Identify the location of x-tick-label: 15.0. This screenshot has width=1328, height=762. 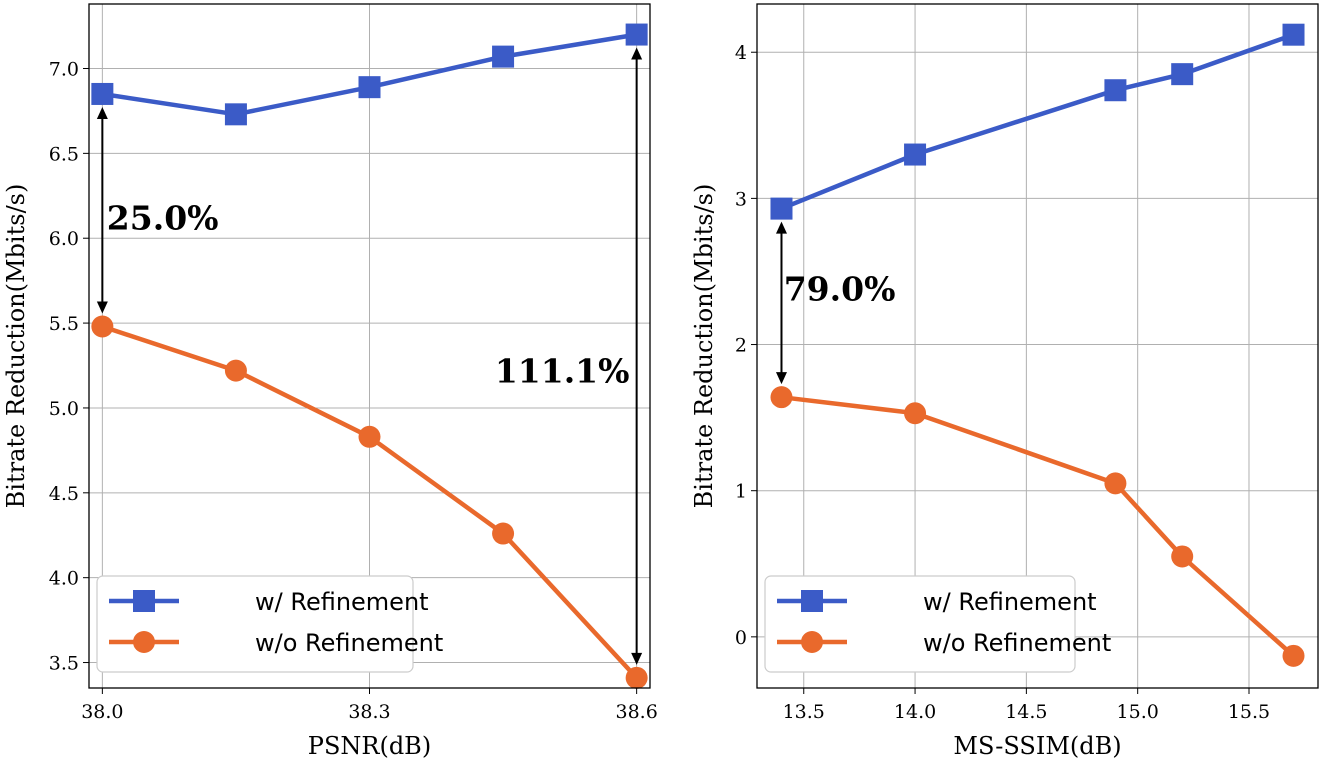
(1138, 712).